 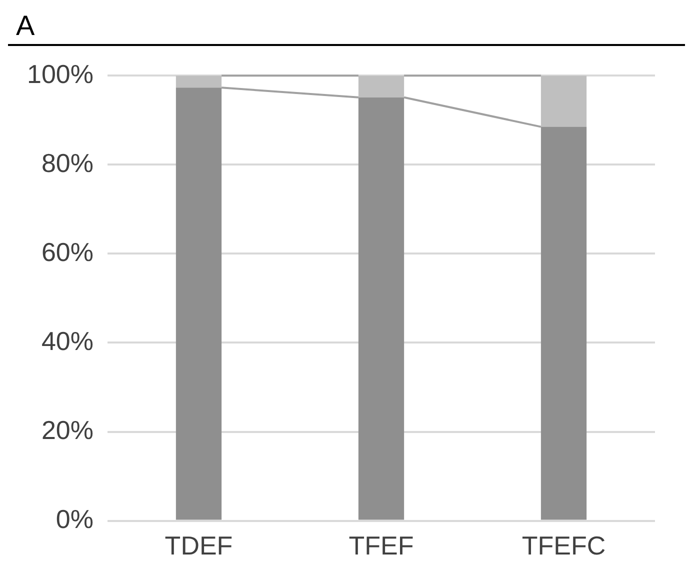 What do you see at coordinates (198, 545) in the screenshot?
I see `x-tick-label: TDEF` at bounding box center [198, 545].